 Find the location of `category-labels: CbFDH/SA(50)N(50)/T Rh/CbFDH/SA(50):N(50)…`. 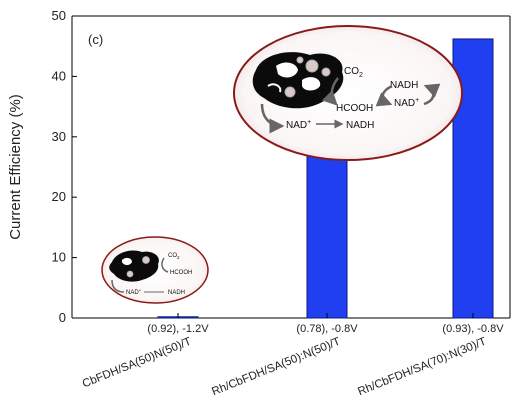

category-labels: CbFDH/SA(50)N(50)/T Rh/CbFDH/SA(50):N(50)… is located at coordinates (284, 367).